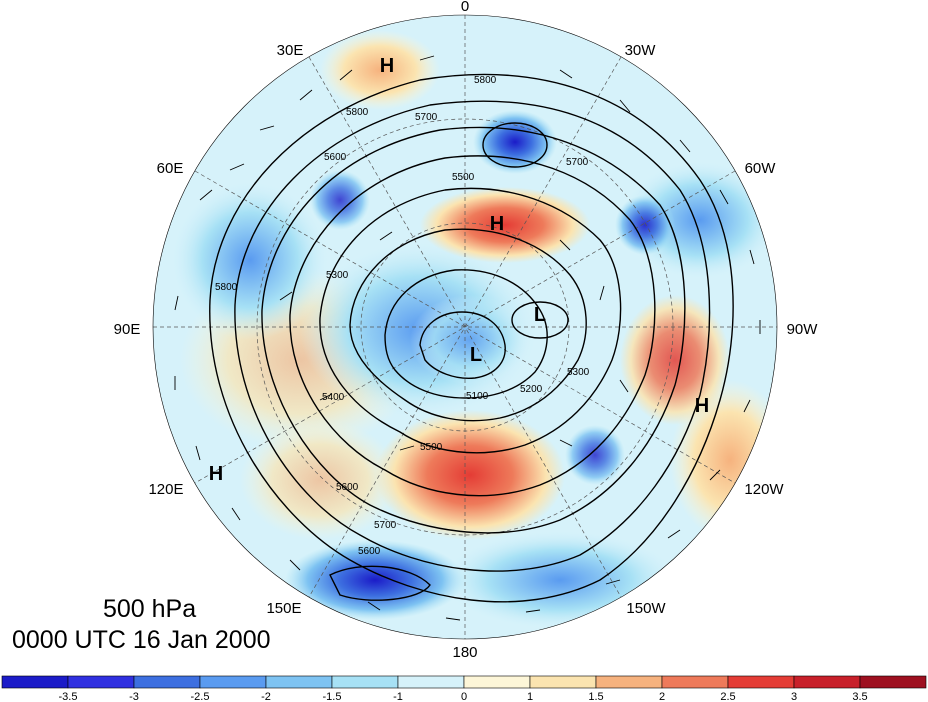 The image size is (928, 702). Describe the element at coordinates (266, 696) in the screenshot. I see `colorbar-tick-label: -2` at that location.